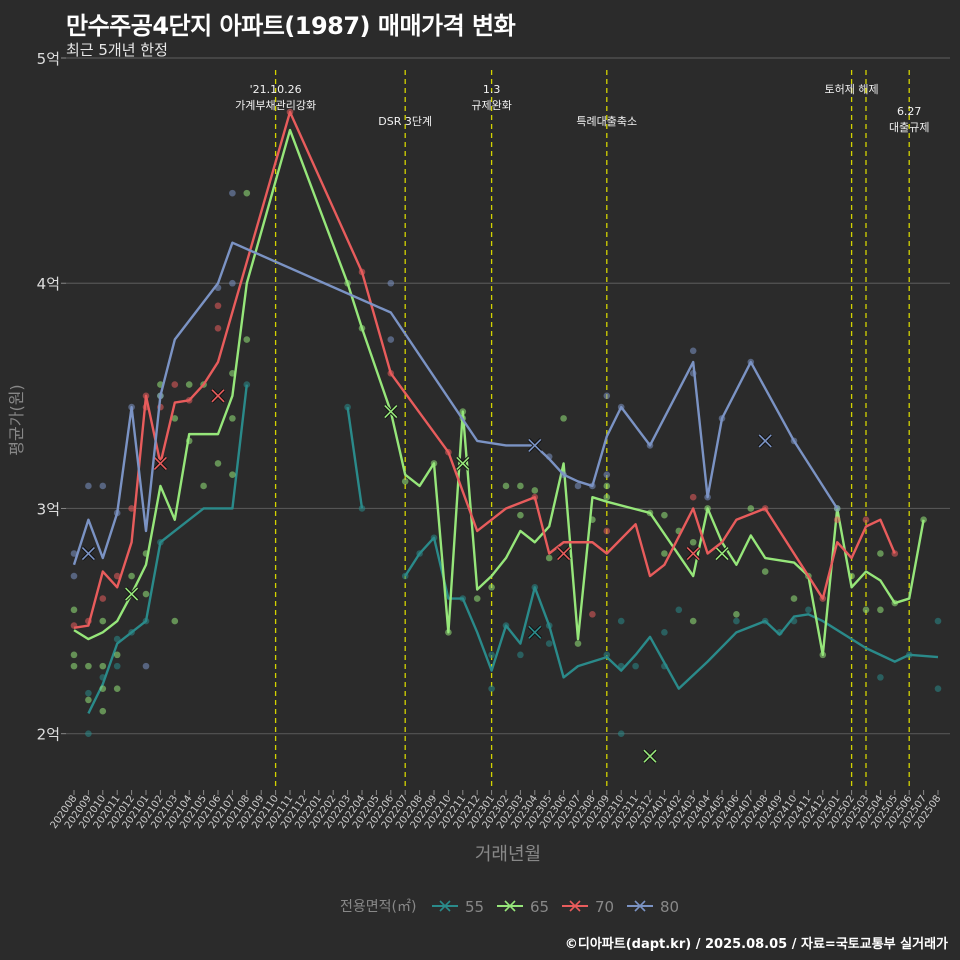 Image resolution: width=960 pixels, height=960 pixels. Describe the element at coordinates (291, 26) in the screenshot. I see `chart-title: 만수주공4단지 아파트(1987) 매매가격 변화` at that location.